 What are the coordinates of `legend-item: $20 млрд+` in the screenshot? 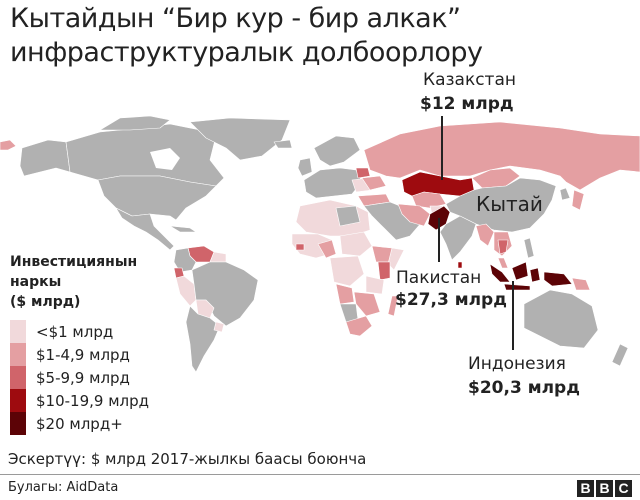 It's located at (79, 423).